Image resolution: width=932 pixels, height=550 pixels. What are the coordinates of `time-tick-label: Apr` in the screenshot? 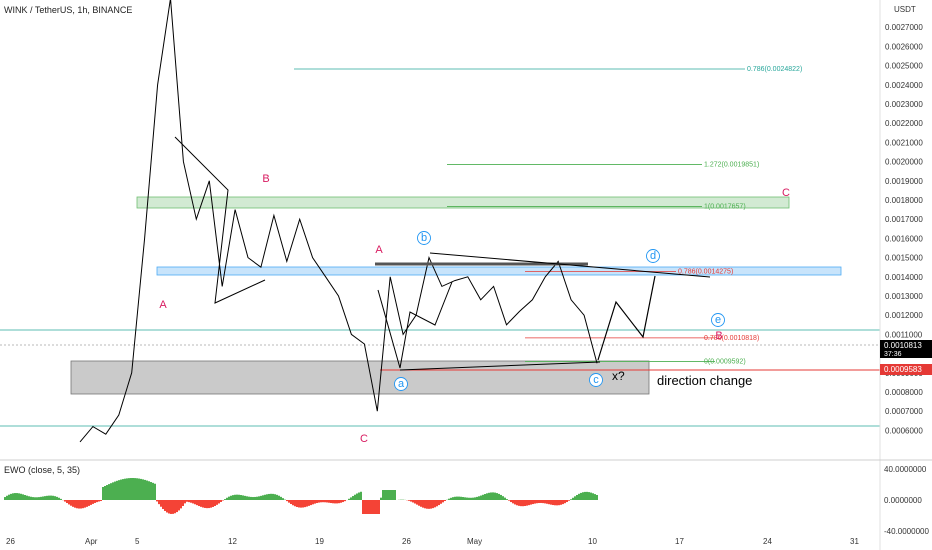 It's located at (91, 541).